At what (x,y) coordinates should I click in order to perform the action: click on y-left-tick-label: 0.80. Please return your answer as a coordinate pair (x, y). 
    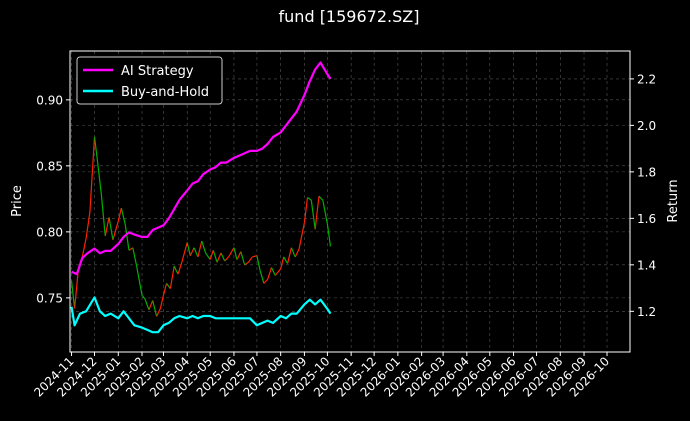
    Looking at the image, I should click on (49, 232).